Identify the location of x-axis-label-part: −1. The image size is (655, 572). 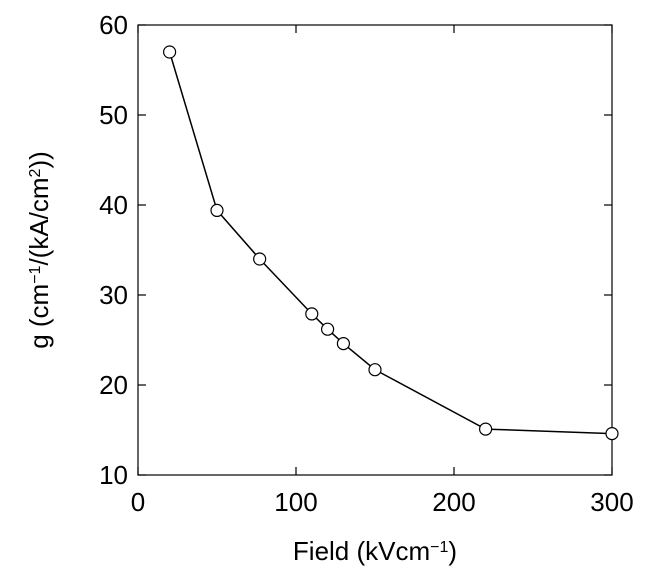
(439, 547).